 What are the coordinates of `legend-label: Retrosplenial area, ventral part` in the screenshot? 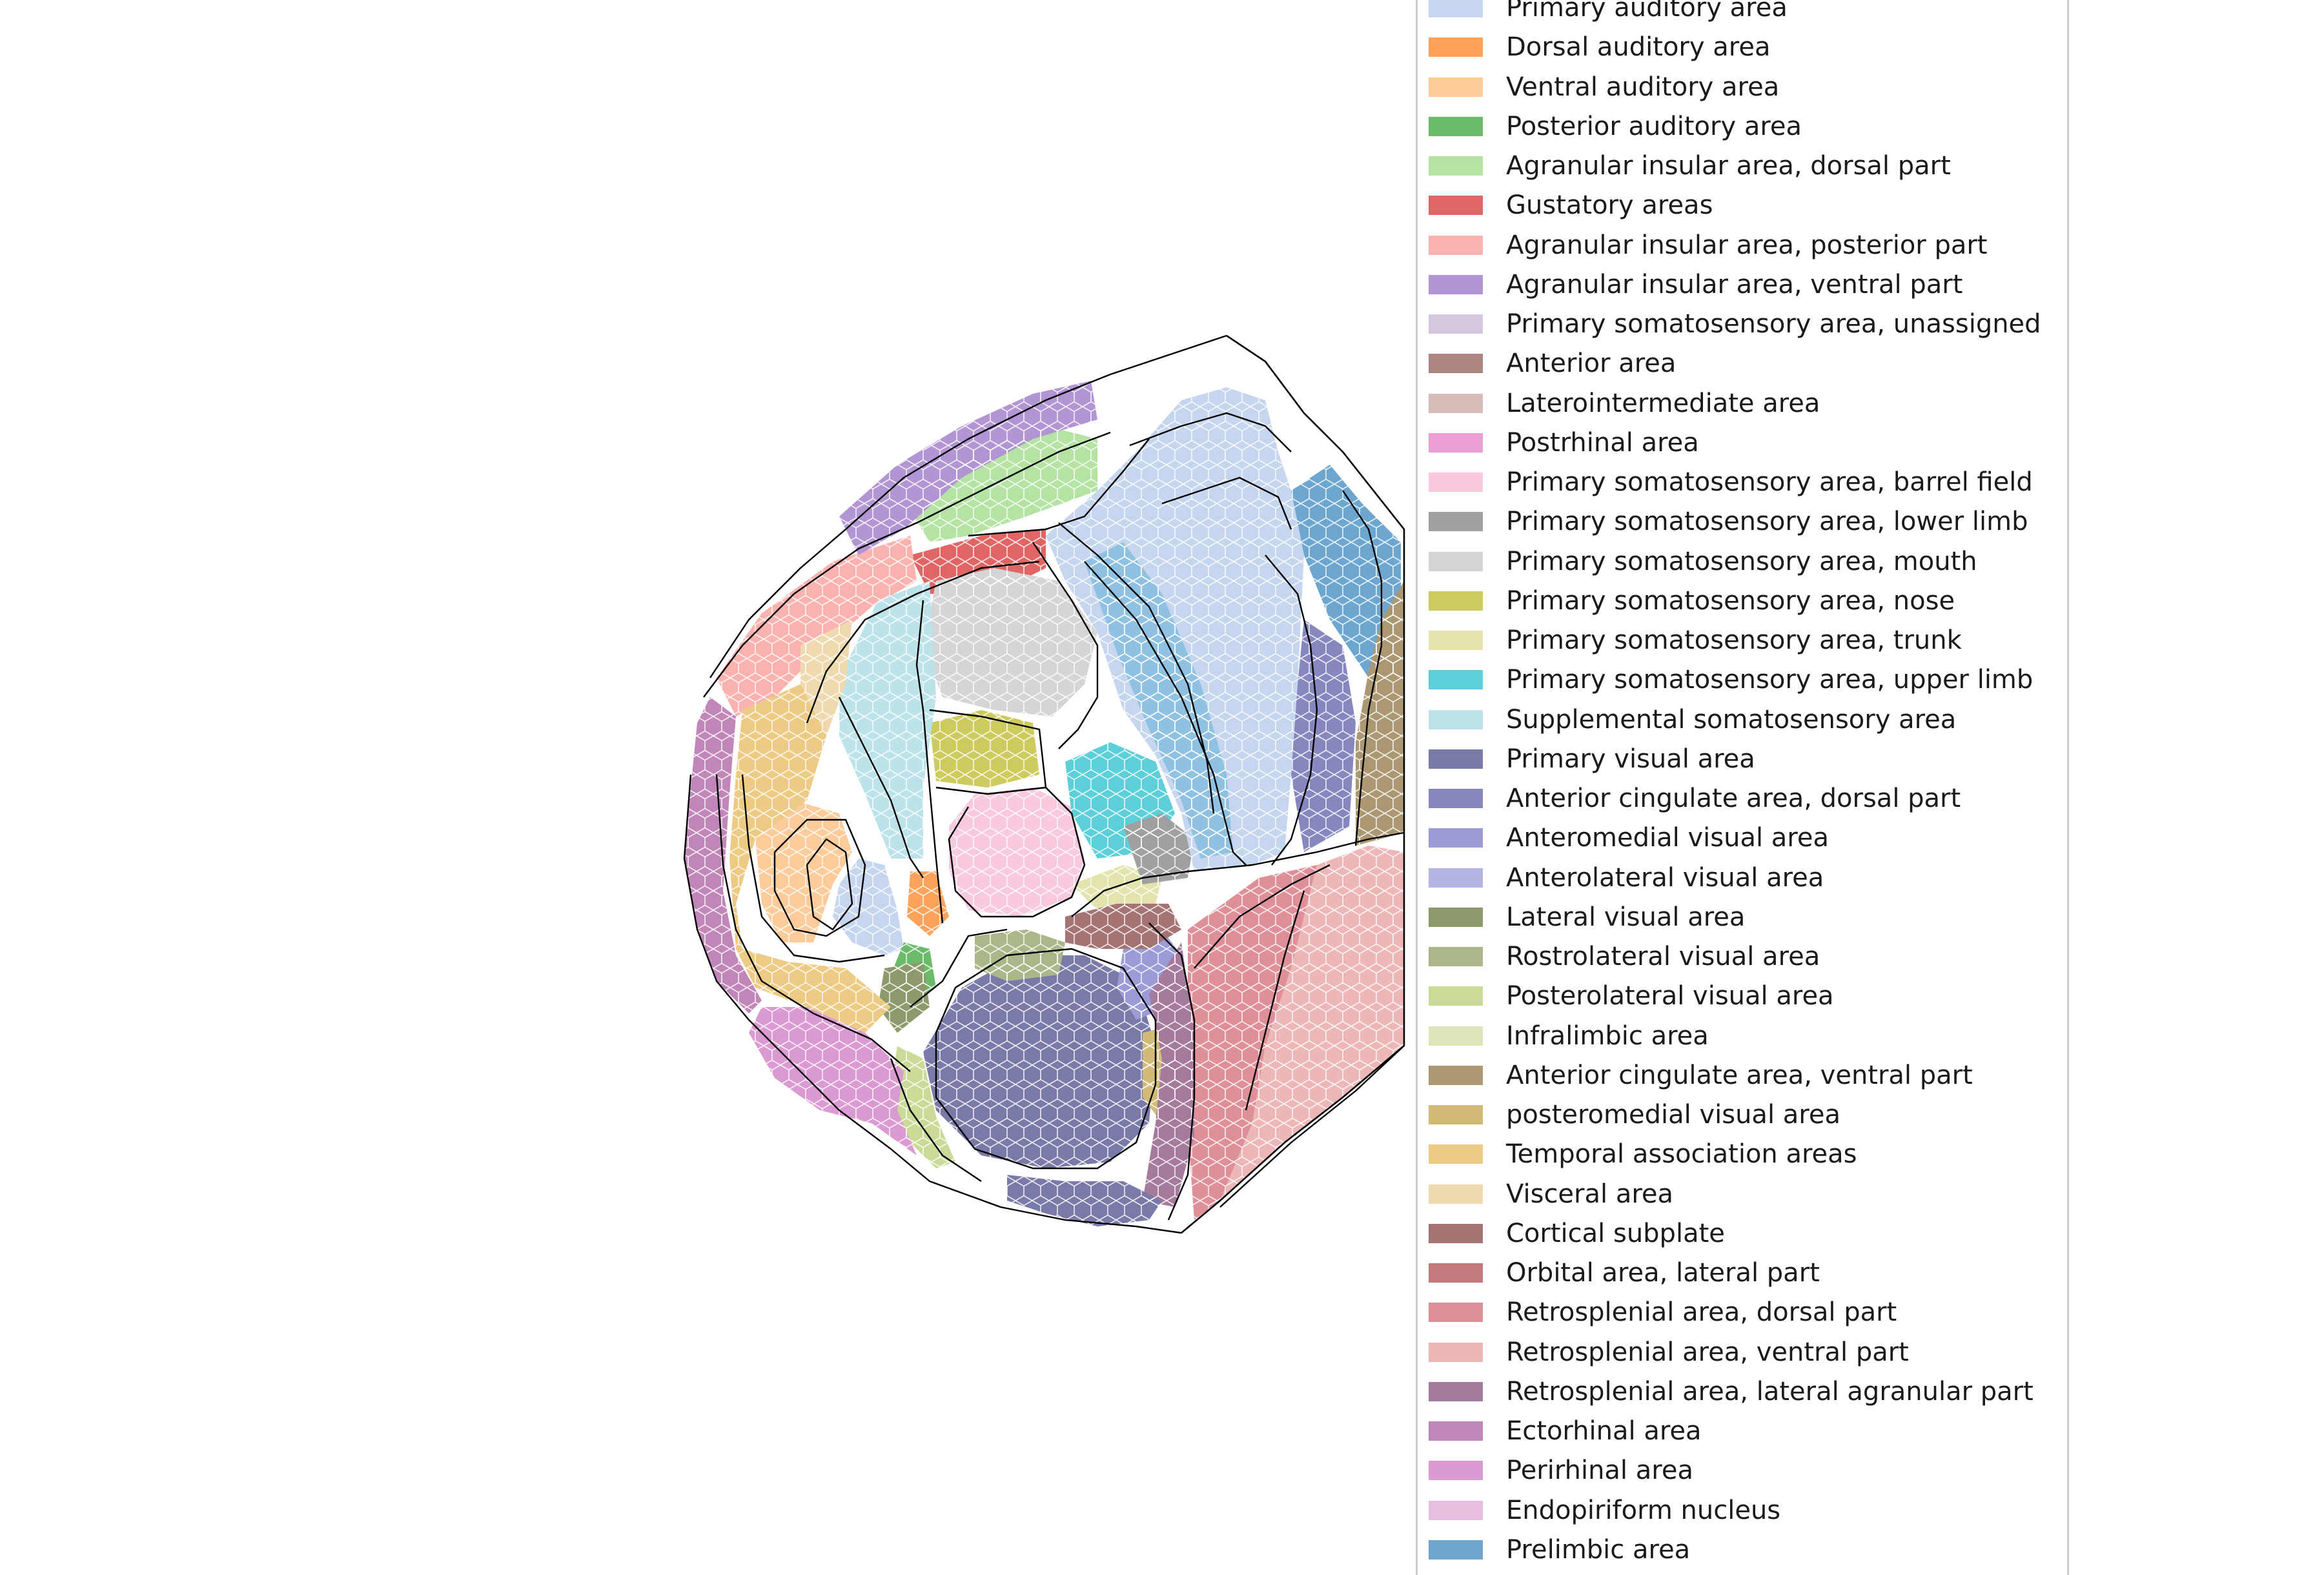 It's located at (1707, 1352).